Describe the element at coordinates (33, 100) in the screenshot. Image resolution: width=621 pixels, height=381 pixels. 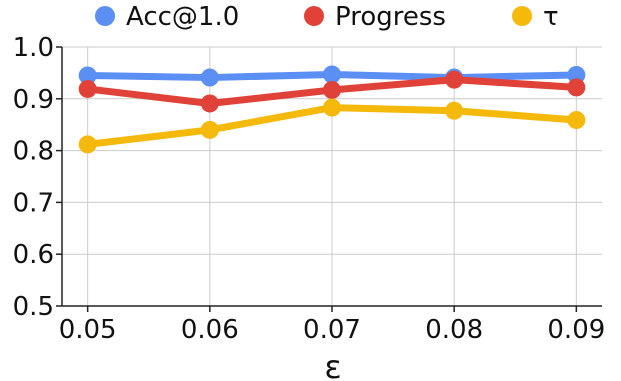
I see `y-tick-label: 0.9` at that location.